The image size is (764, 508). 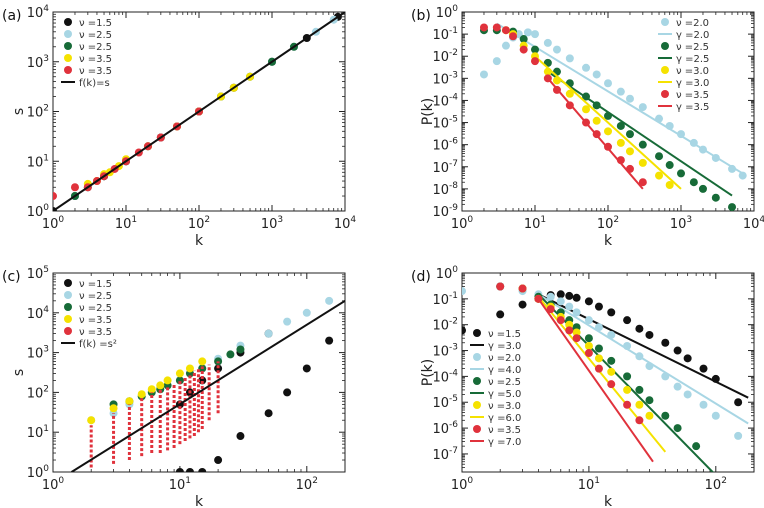 I want to click on y-tick-label: 10⁴, so click(x=38, y=12).